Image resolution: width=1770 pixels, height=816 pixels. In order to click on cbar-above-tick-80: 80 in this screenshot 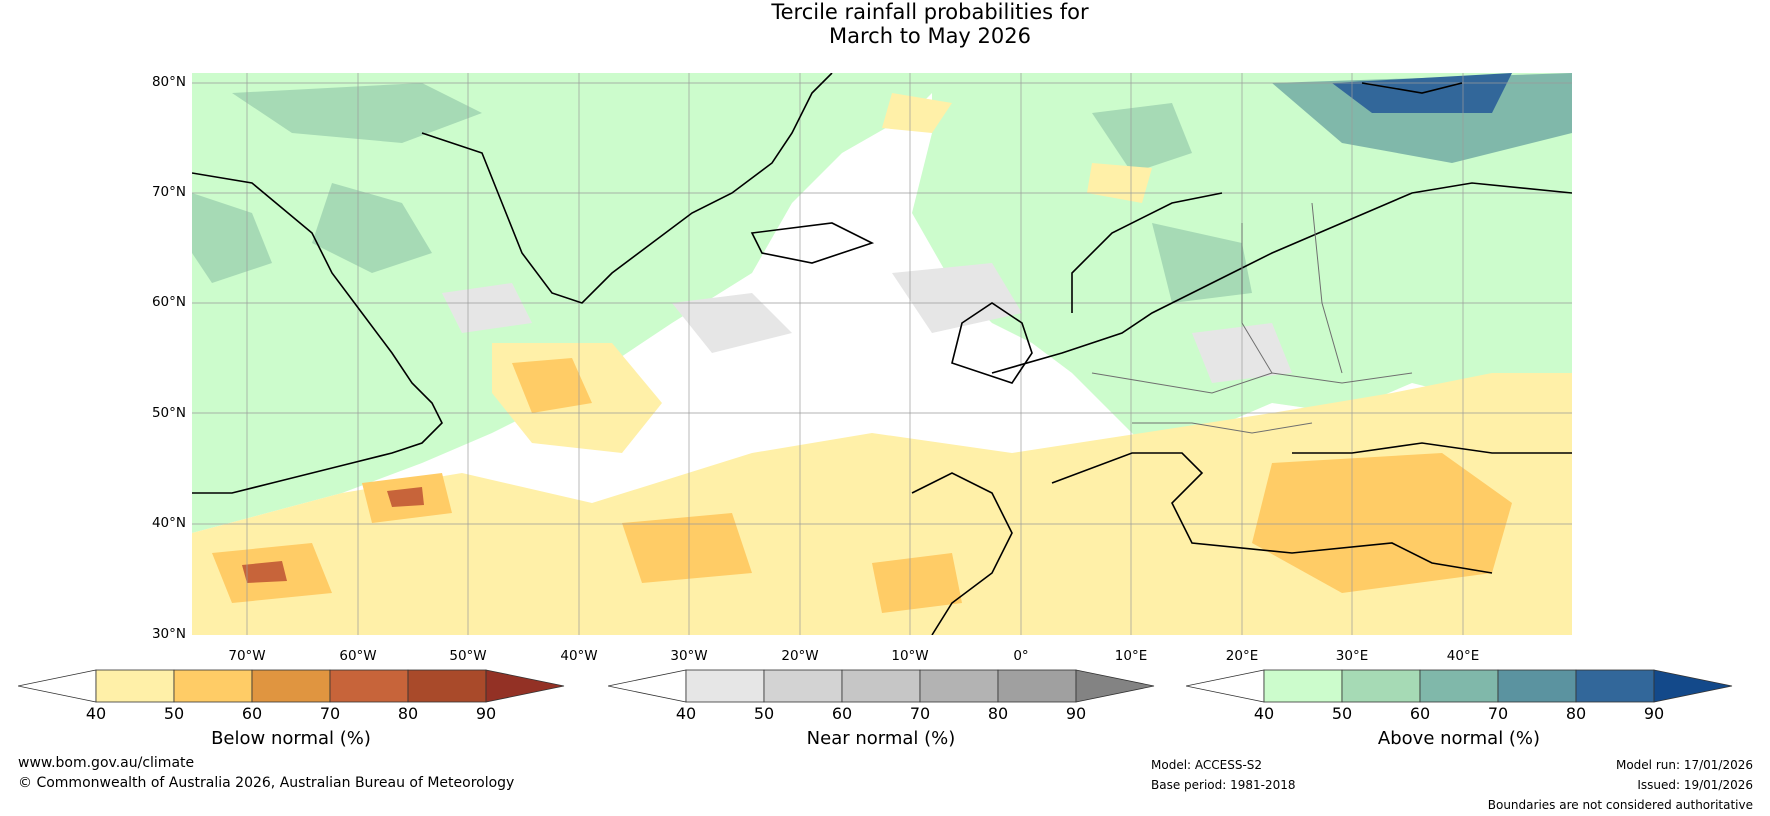, I will do `click(1576, 713)`.